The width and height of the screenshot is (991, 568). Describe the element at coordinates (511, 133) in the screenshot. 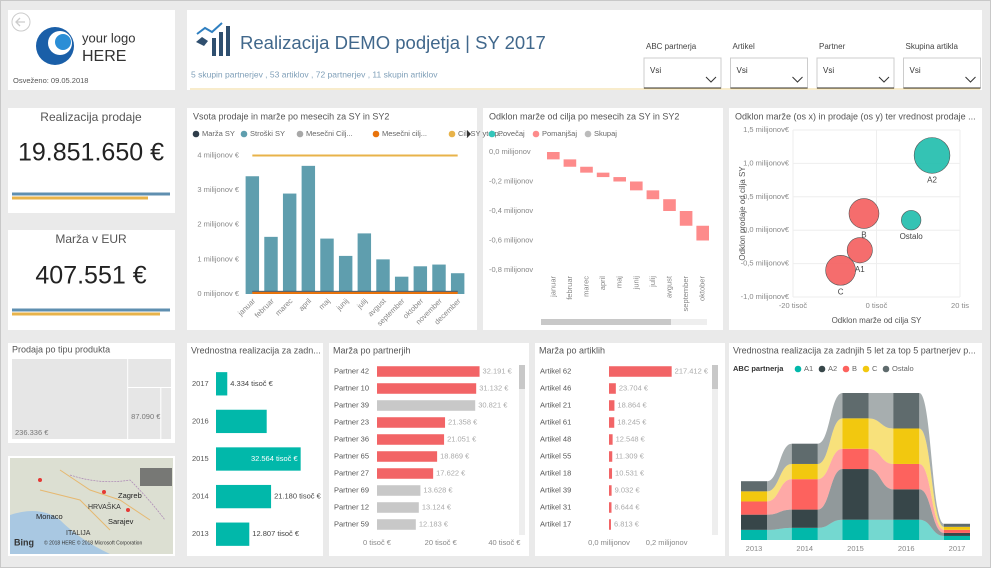

I see `legend-label: Povečaj` at that location.